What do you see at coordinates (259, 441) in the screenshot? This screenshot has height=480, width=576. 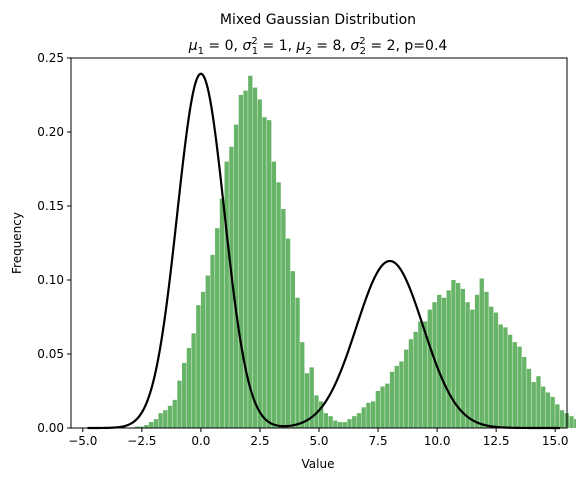 I see `x-tick-label: 2.5` at bounding box center [259, 441].